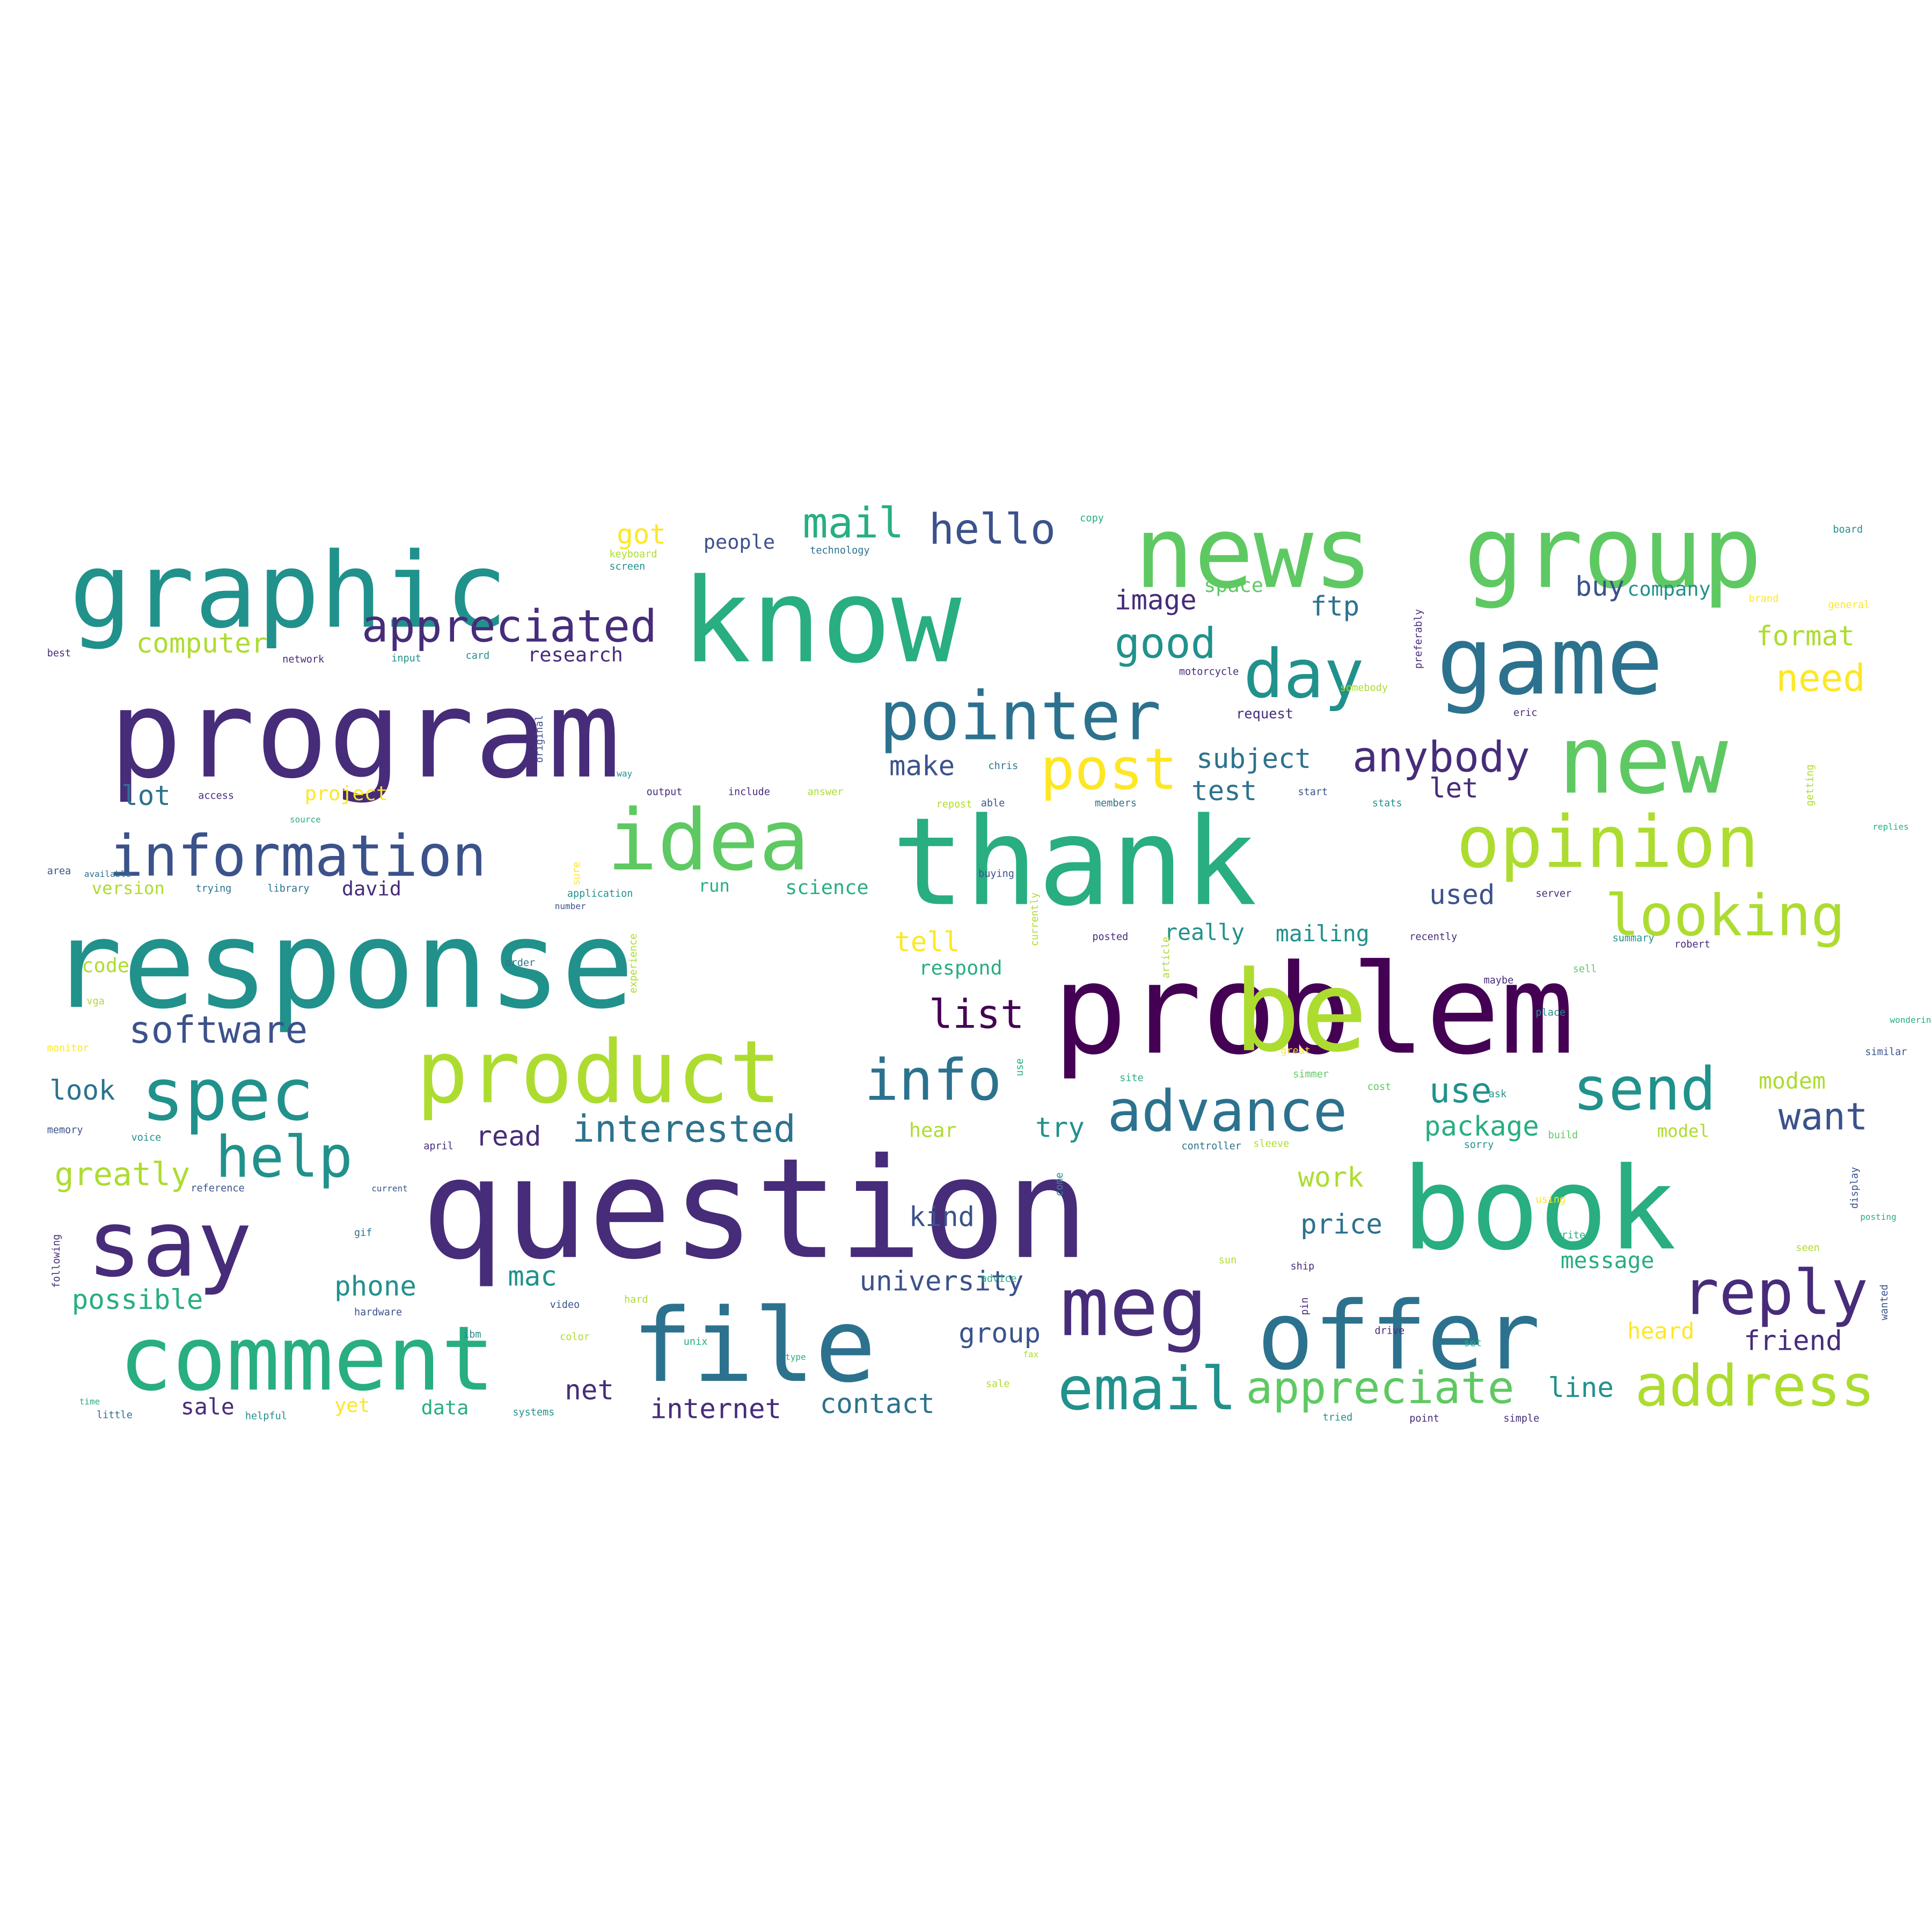 The height and width of the screenshot is (1932, 1932). I want to click on word-game: game, so click(1550, 661).